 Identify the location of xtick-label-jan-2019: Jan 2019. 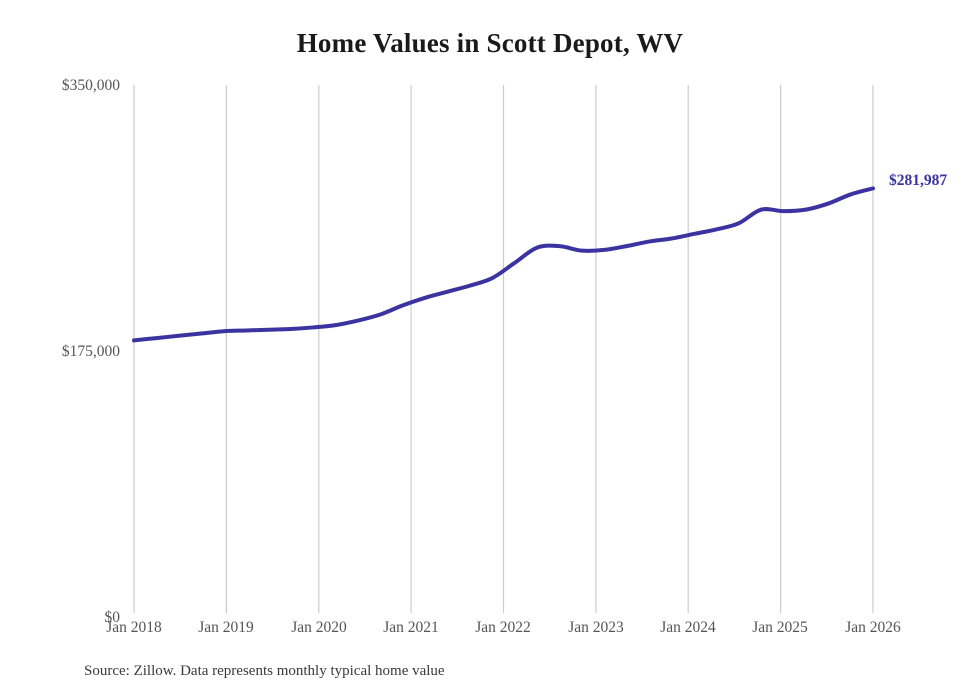
(226, 627).